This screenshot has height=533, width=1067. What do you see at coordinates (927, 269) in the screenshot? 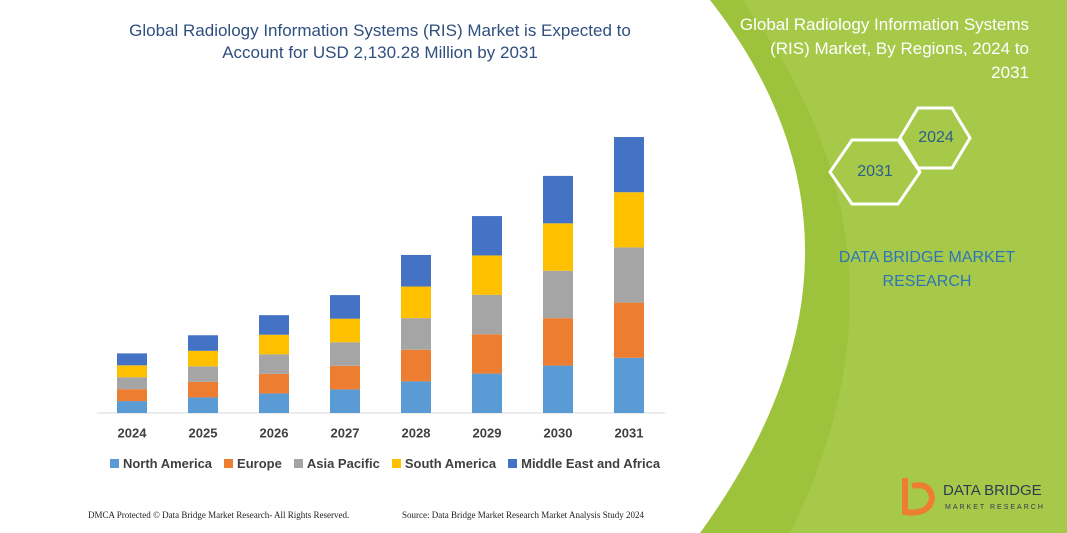
I see `brand: DATA BRIDGE MARKET RESEARCH` at bounding box center [927, 269].